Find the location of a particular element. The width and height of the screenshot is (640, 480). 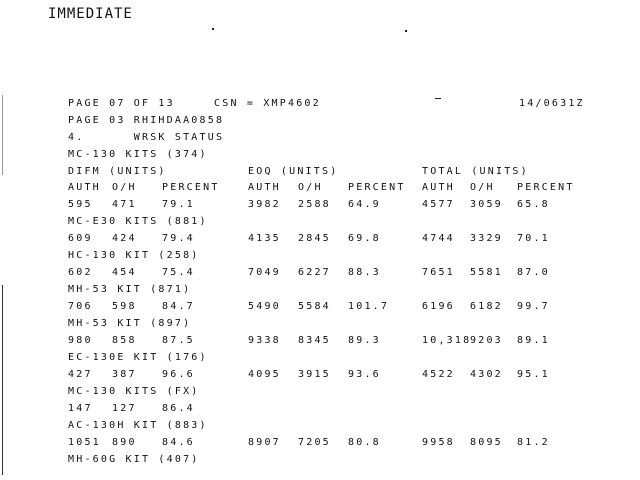

kit-value: 95.1 is located at coordinates (533, 374).